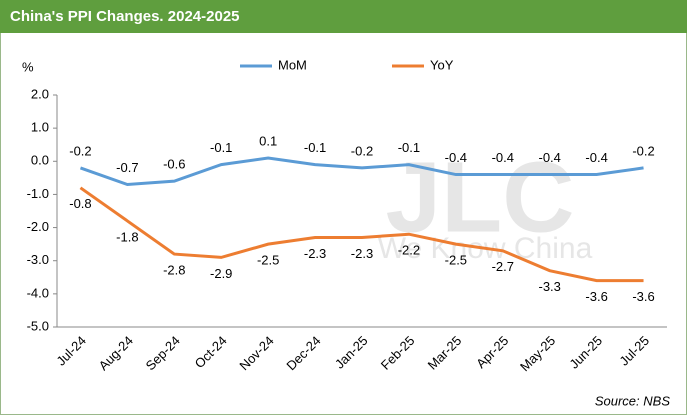 The width and height of the screenshot is (687, 415). What do you see at coordinates (174, 270) in the screenshot?
I see `data-label: -2.8` at bounding box center [174, 270].